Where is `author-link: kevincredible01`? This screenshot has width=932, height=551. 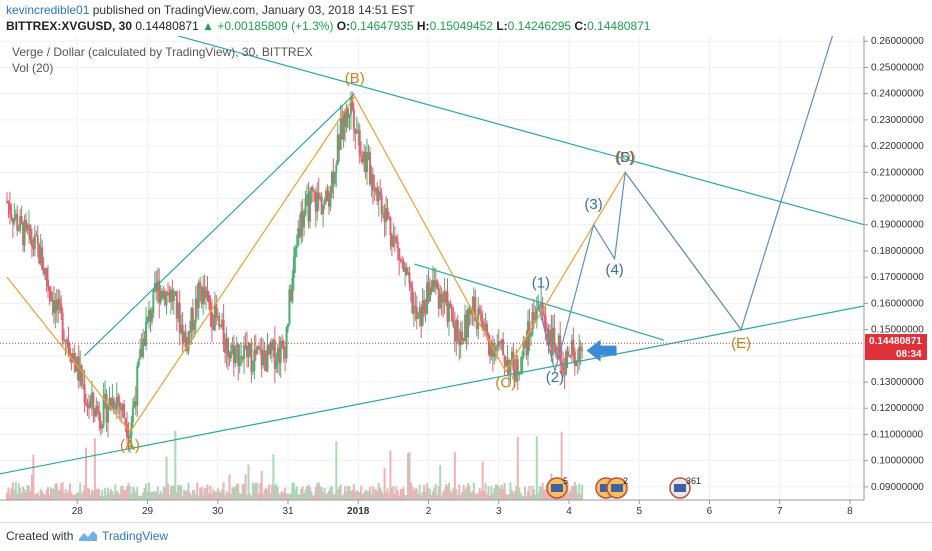
author-link: kevincredible01 is located at coordinates (48, 10).